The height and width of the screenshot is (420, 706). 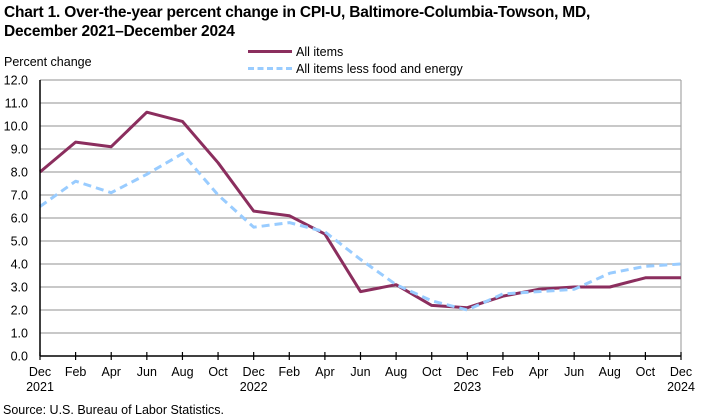 I want to click on x-tick-year-label: 2023, so click(x=467, y=387).